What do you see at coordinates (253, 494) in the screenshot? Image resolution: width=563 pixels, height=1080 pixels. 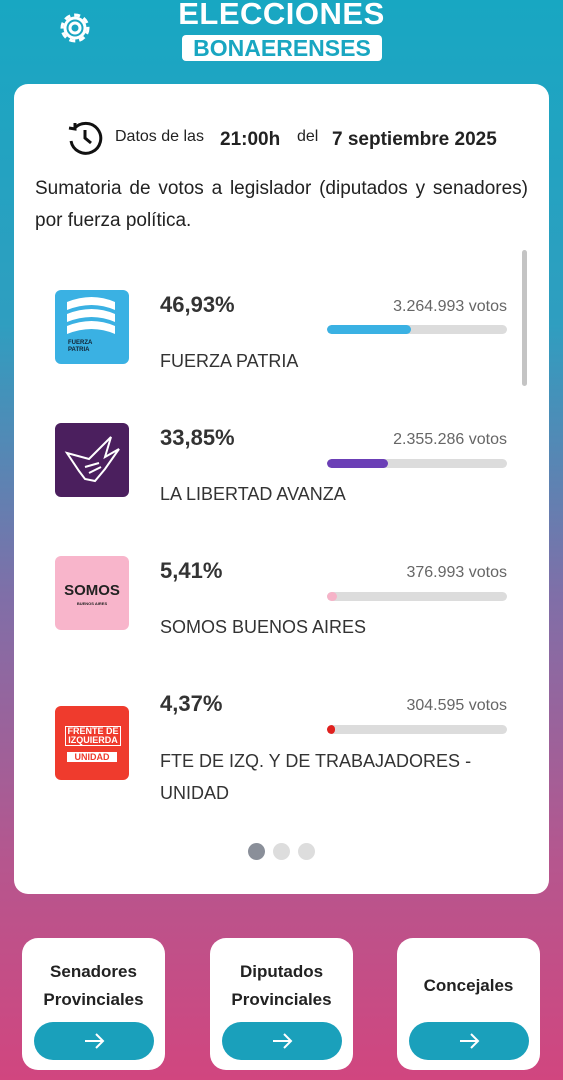 I see `party-name: LA LIBERTAD AVANZA` at bounding box center [253, 494].